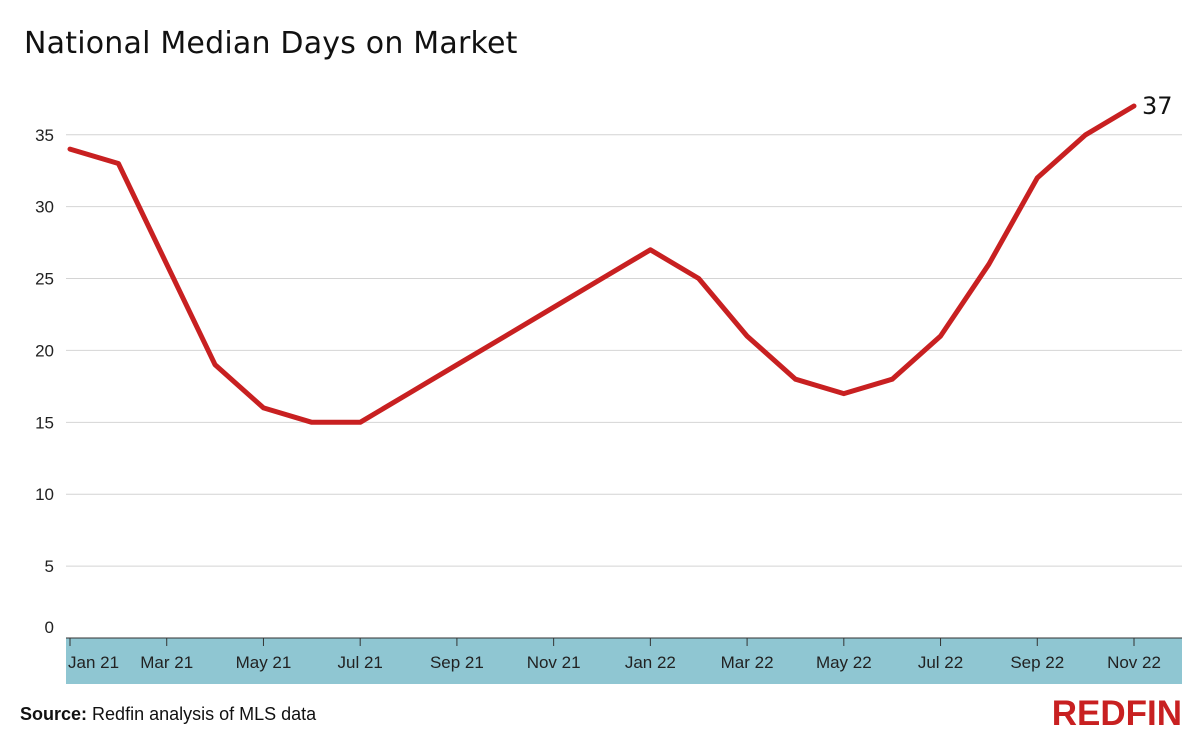 The width and height of the screenshot is (1200, 750). I want to click on end-value-label: 37, so click(1157, 106).